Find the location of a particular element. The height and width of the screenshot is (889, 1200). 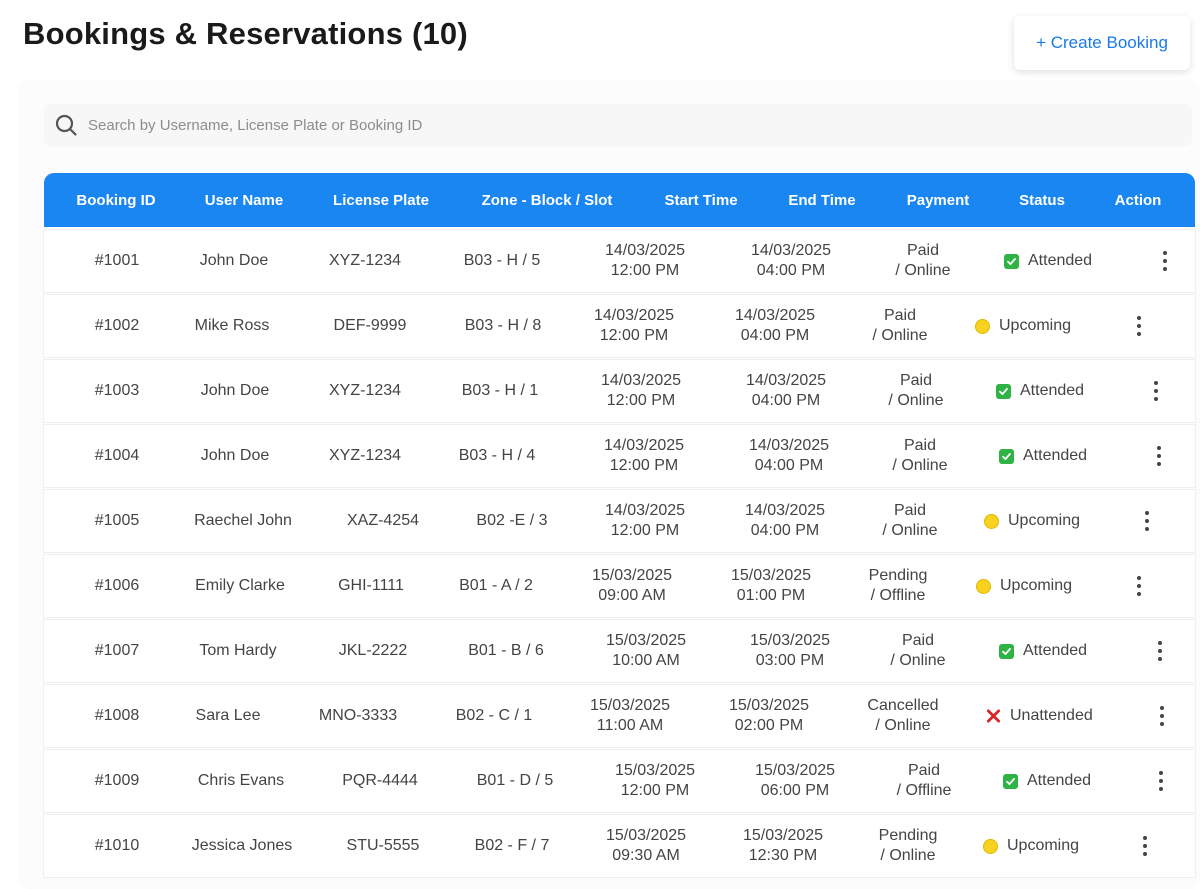

payment-status: Paid is located at coordinates (920, 445).